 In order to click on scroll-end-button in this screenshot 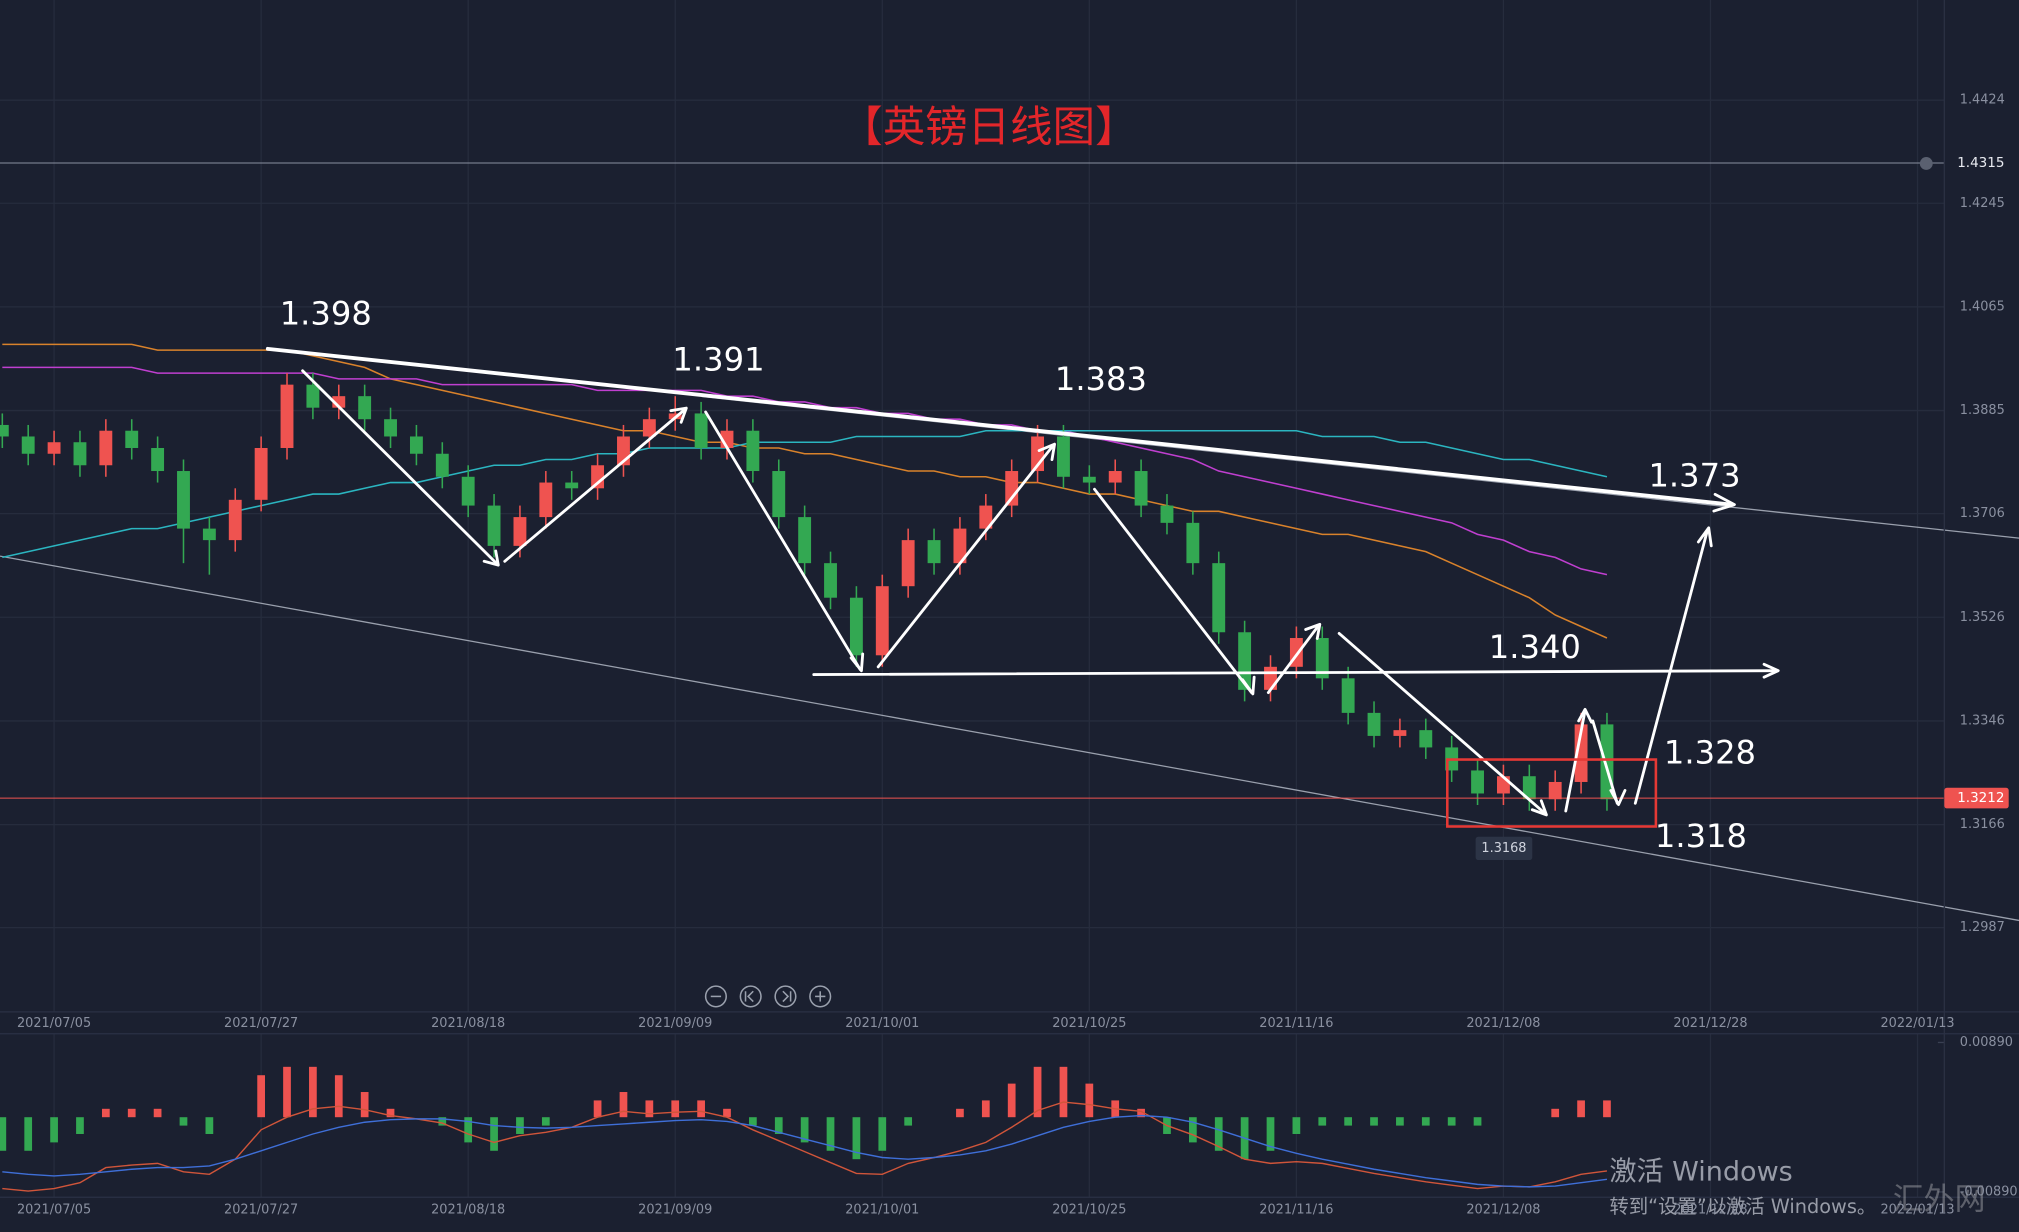, I will do `click(785, 996)`.